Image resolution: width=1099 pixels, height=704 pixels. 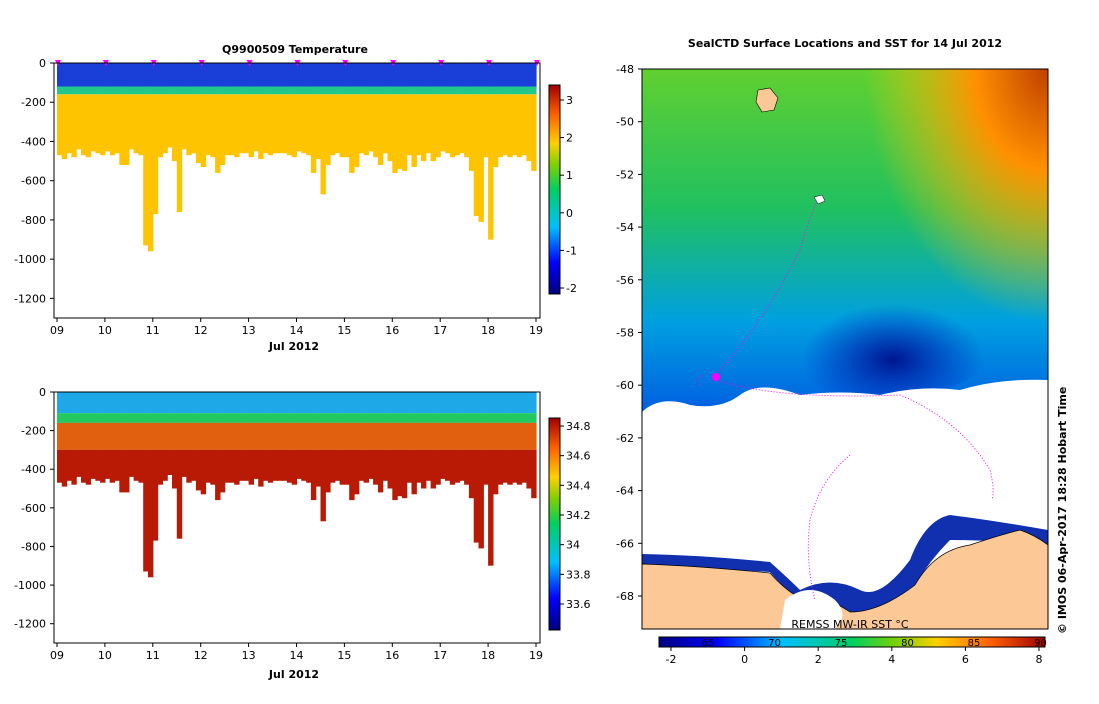 What do you see at coordinates (569, 100) in the screenshot?
I see `colorbar-tick-label: 3` at bounding box center [569, 100].